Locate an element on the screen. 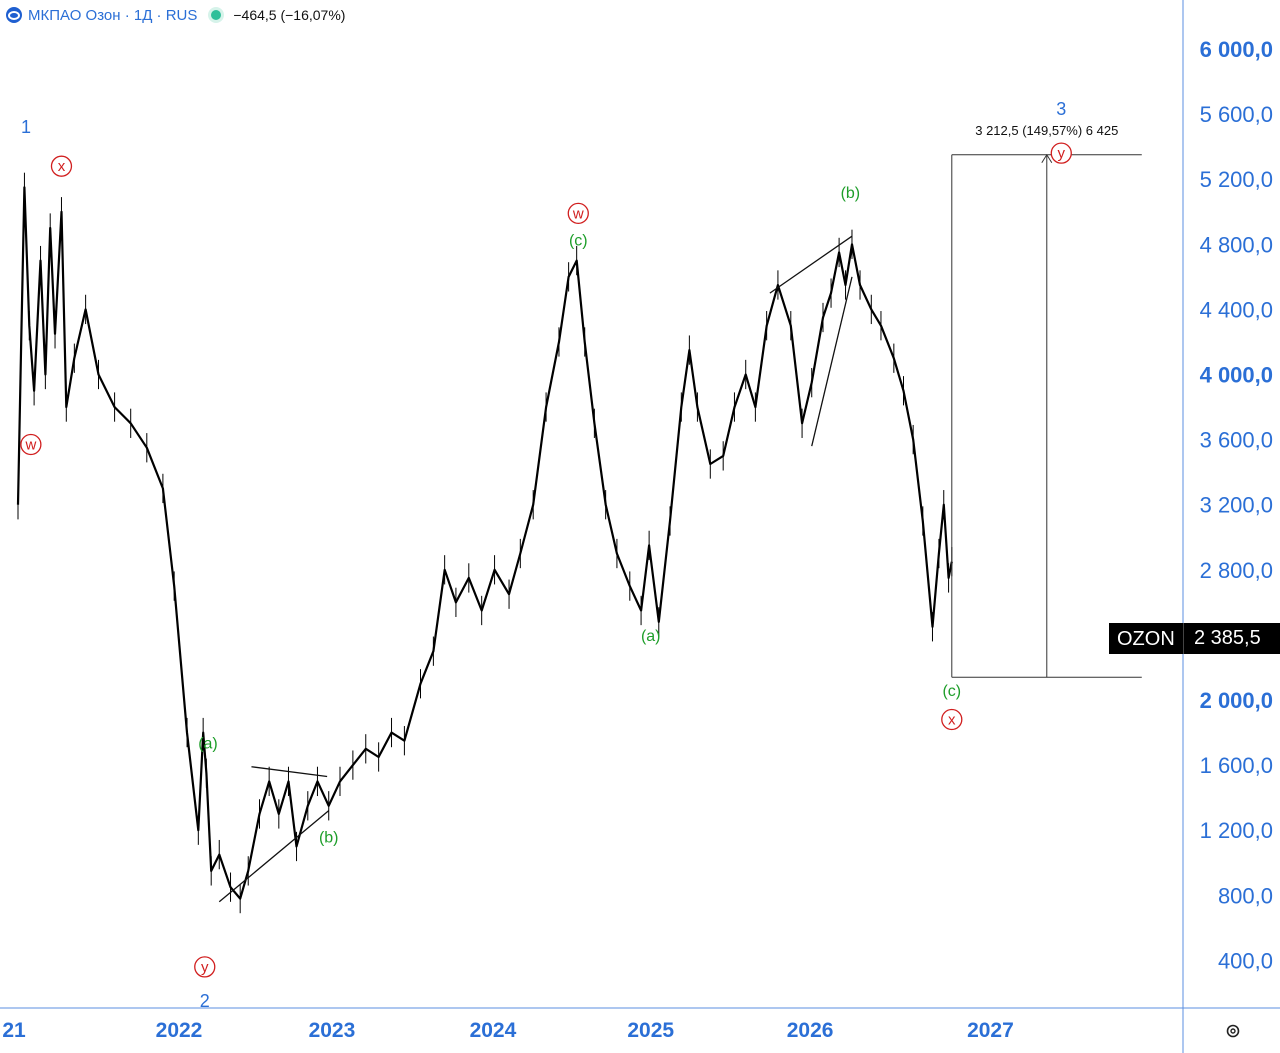 The width and height of the screenshot is (1280, 1053). measure-label: 3 212,5 (149,57%) 6 425 is located at coordinates (1046, 130).